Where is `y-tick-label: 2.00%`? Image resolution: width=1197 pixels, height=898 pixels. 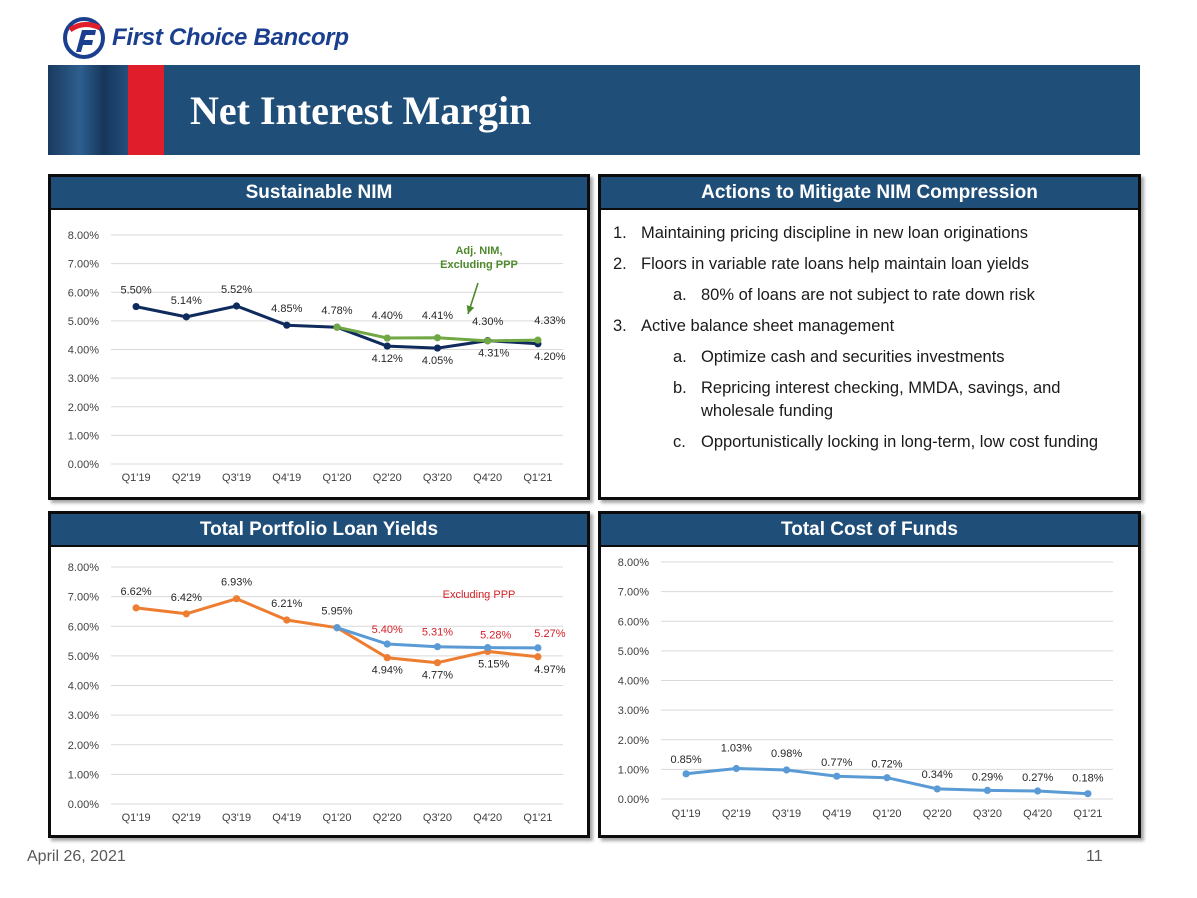 y-tick-label: 2.00% is located at coordinates (83, 746).